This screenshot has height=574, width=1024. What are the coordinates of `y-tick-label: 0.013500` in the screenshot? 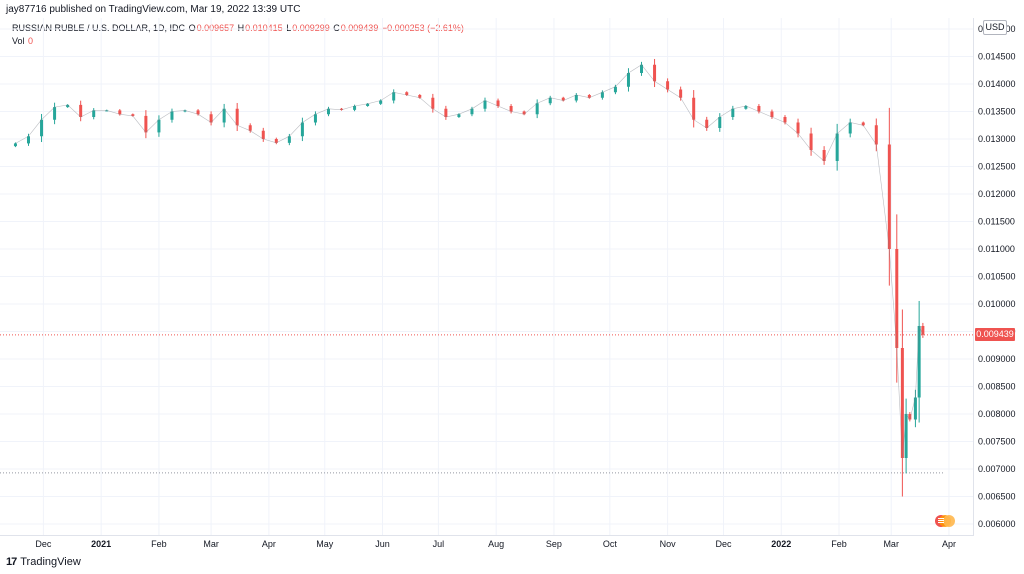 It's located at (997, 112).